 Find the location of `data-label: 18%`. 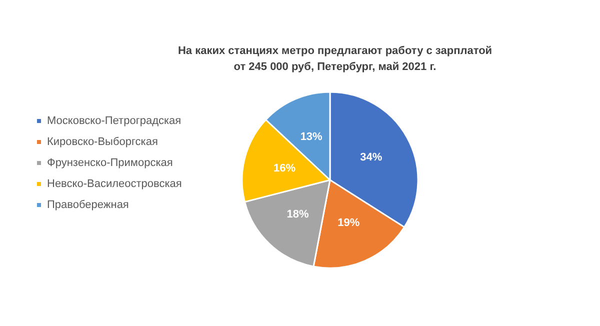

data-label: 18% is located at coordinates (298, 214).